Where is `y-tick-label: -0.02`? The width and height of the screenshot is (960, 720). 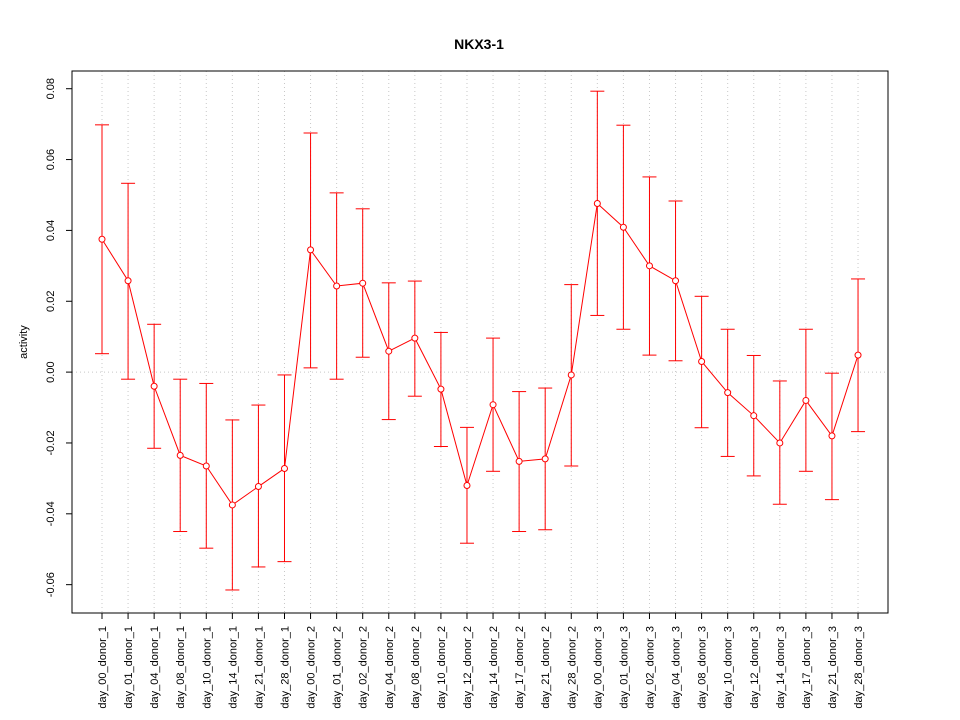
y-tick-label: -0.02 is located at coordinates (51, 442).